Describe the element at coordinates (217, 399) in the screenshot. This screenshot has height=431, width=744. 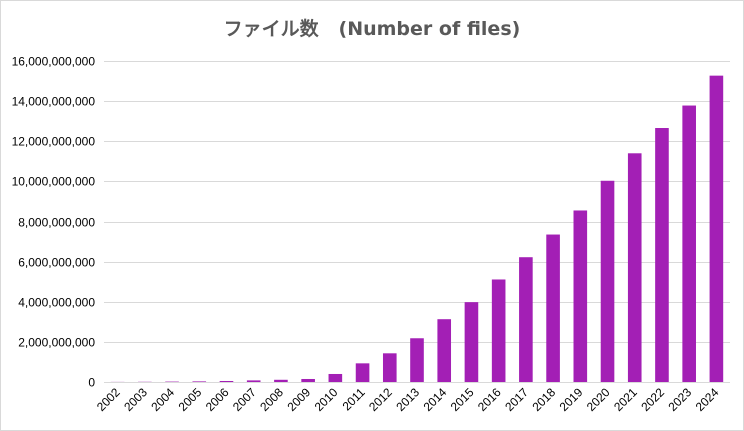
I see `x-tick-label: 2006` at that location.